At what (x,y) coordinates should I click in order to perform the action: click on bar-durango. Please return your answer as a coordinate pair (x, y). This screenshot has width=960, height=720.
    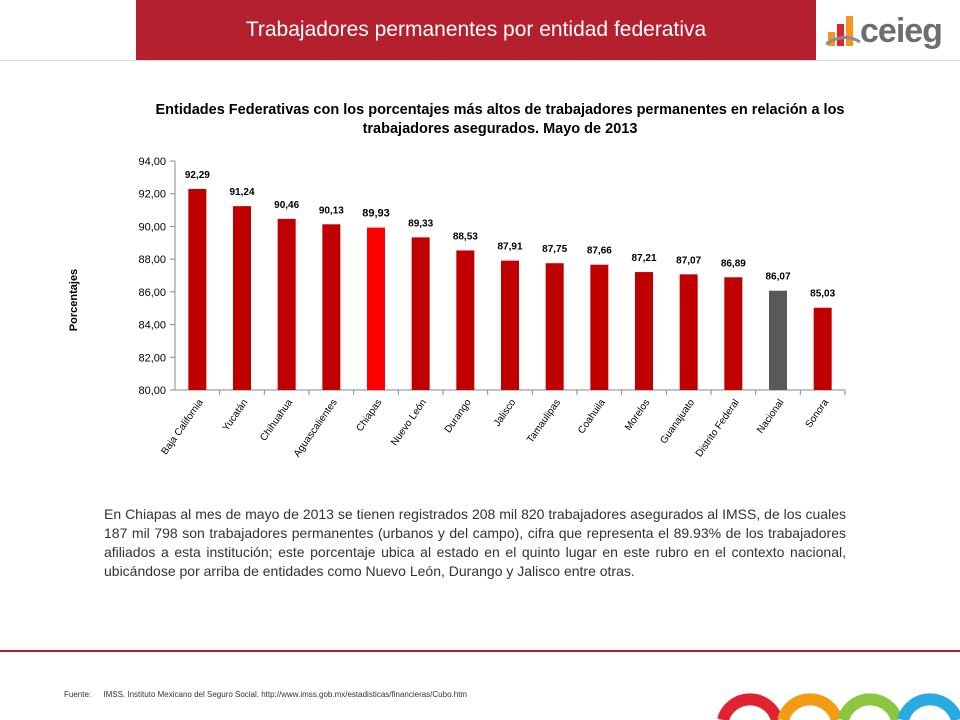
    Looking at the image, I should click on (465, 320).